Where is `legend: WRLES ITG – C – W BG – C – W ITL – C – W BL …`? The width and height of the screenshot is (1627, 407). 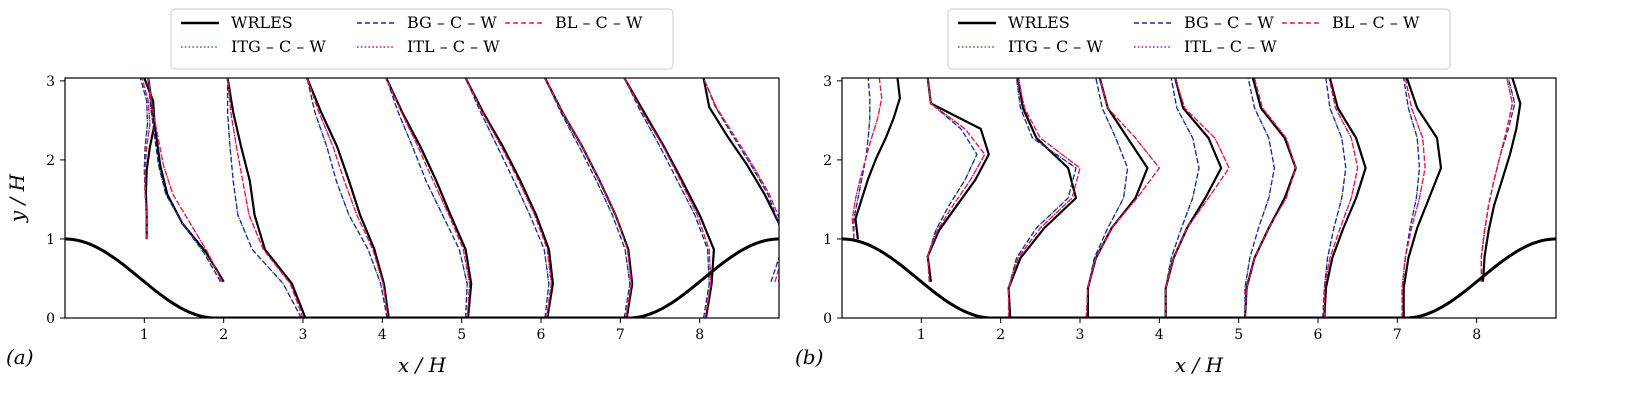
legend: WRLES ITG – C – W BG – C – W ITL – C – W BL … is located at coordinates (422, 39).